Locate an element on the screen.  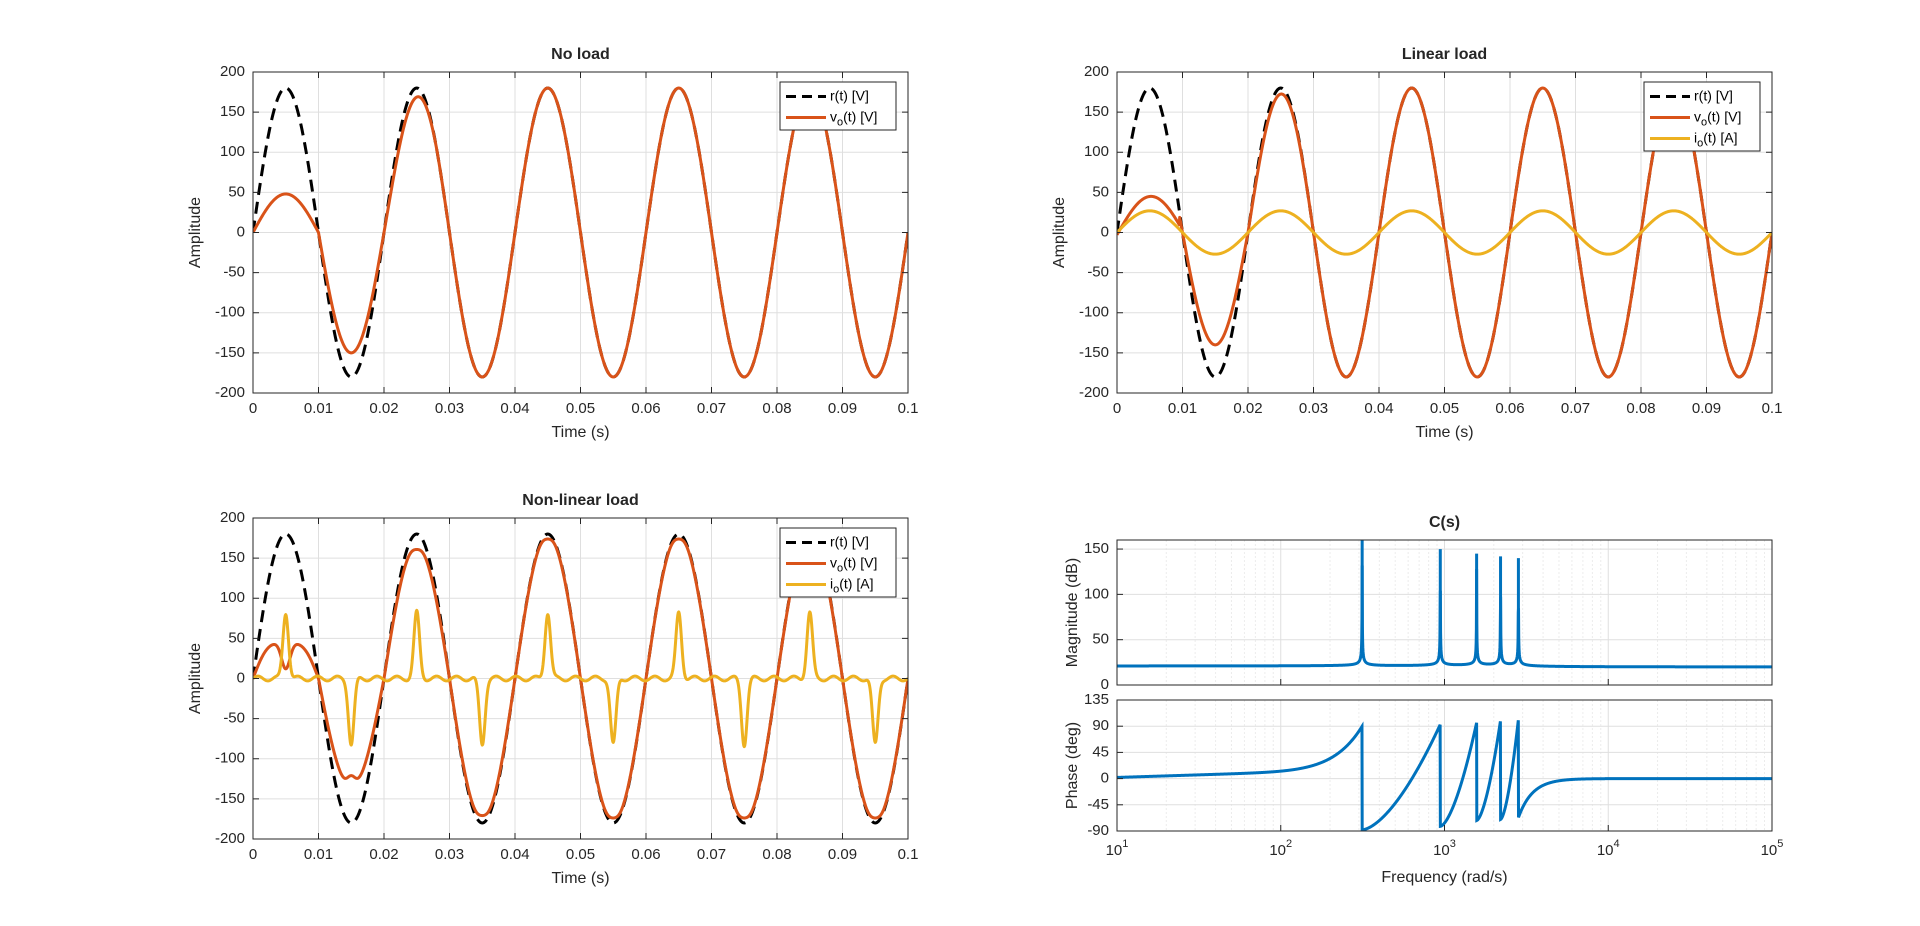
chart-title: C(s) is located at coordinates (1444, 522).